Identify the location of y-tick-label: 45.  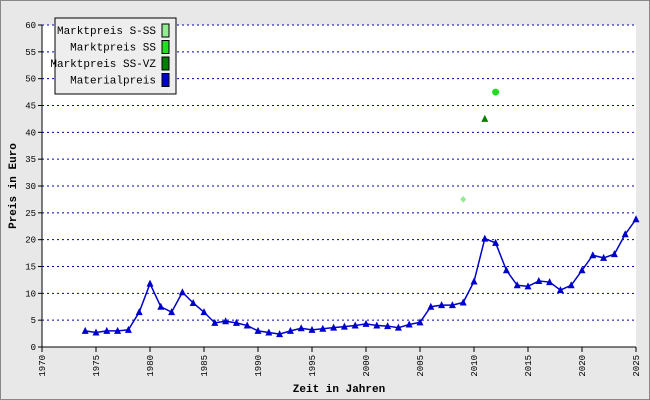
(30, 107).